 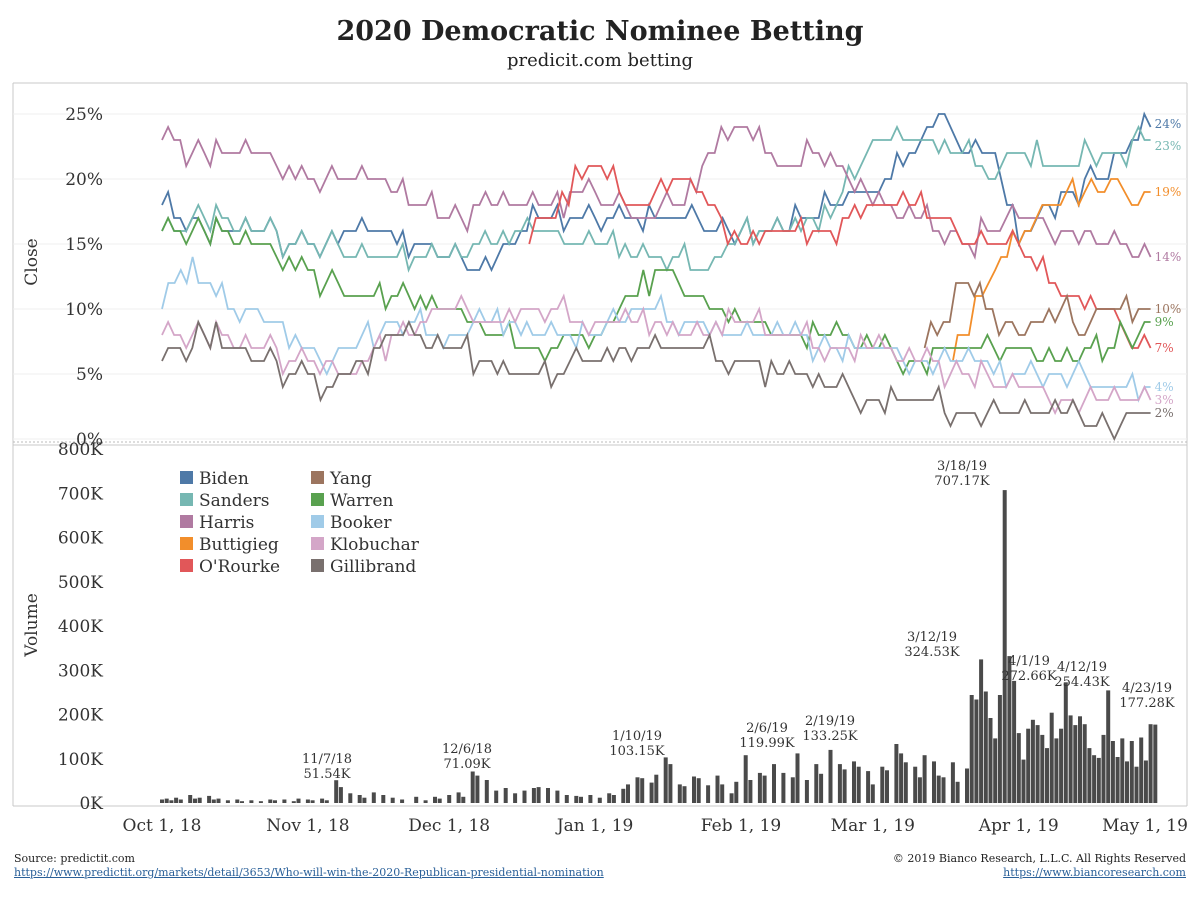 I want to click on line-y-tick-label: 15%, so click(x=84, y=245).